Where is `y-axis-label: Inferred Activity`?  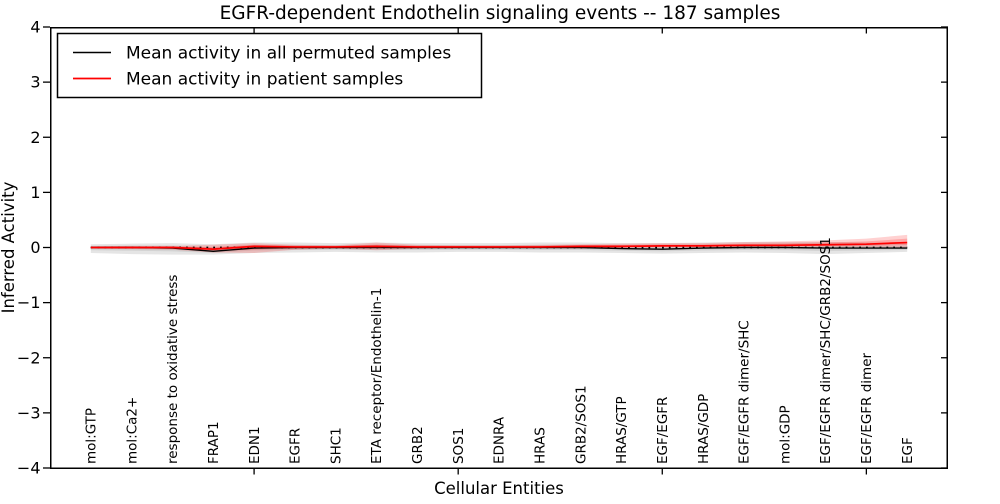
y-axis-label: Inferred Activity is located at coordinates (9, 247).